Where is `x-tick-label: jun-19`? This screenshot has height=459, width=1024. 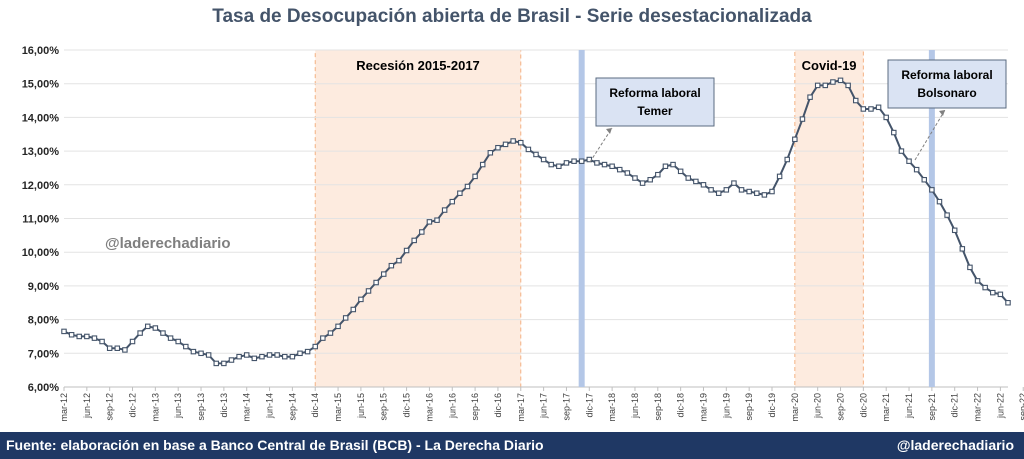
x-tick-label: jun-19 is located at coordinates (726, 406).